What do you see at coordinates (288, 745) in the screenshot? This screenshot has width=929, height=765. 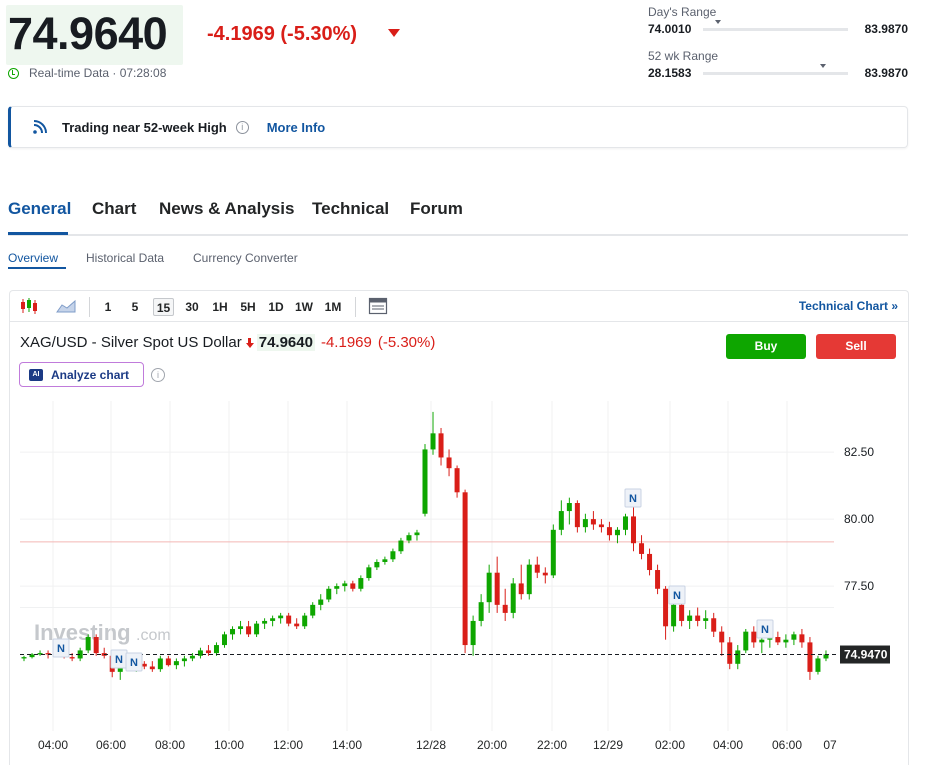 I see `x-tick-label: 12:00` at bounding box center [288, 745].